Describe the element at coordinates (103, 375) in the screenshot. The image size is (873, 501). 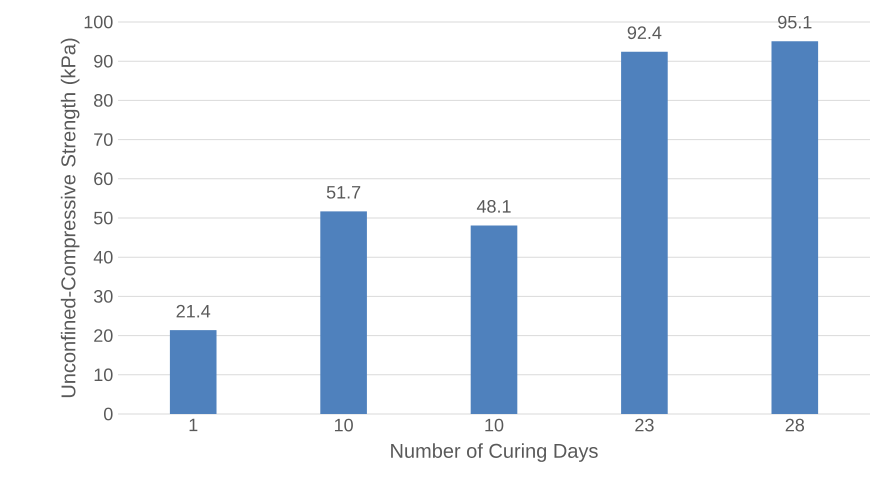
I see `y-tick-label: 10` at that location.